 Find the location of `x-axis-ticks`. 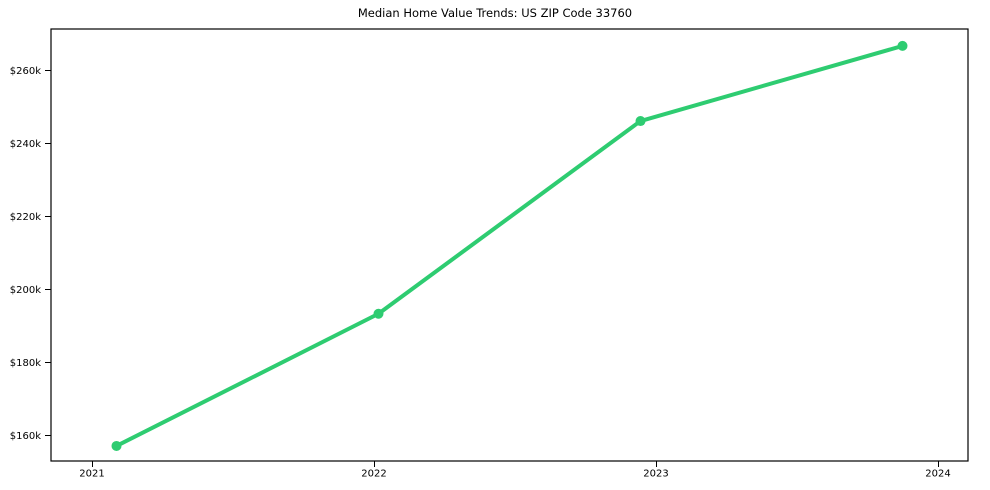

x-axis-ticks is located at coordinates (515, 464).